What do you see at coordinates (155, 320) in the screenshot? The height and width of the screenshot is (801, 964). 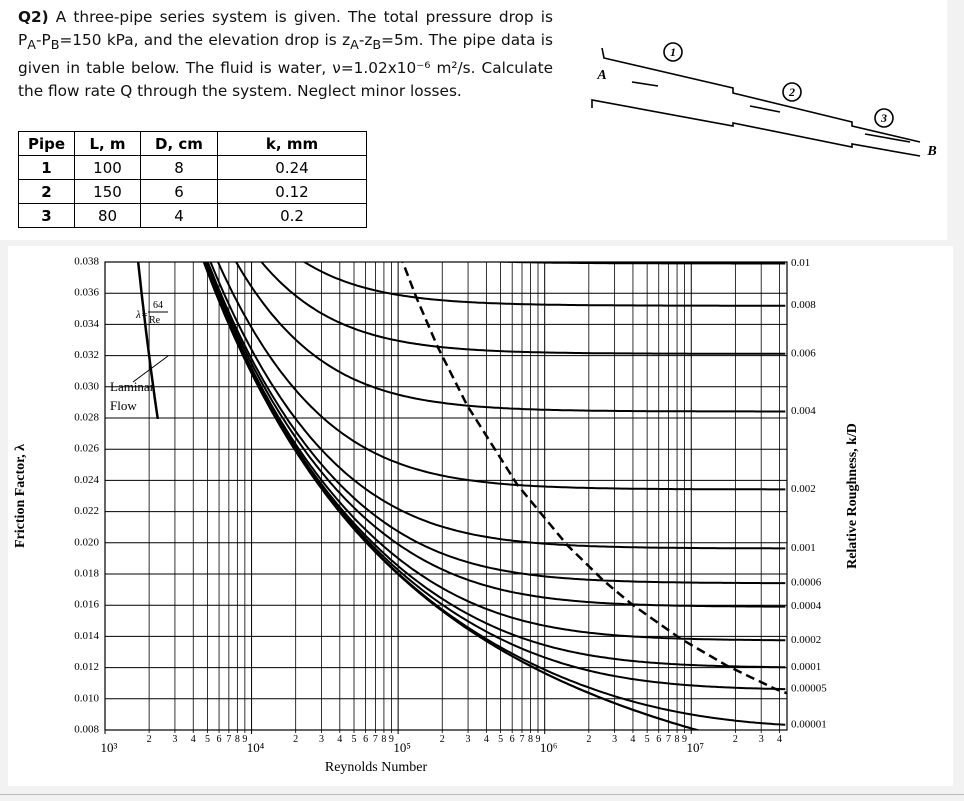 I see `annotation: Re` at bounding box center [155, 320].